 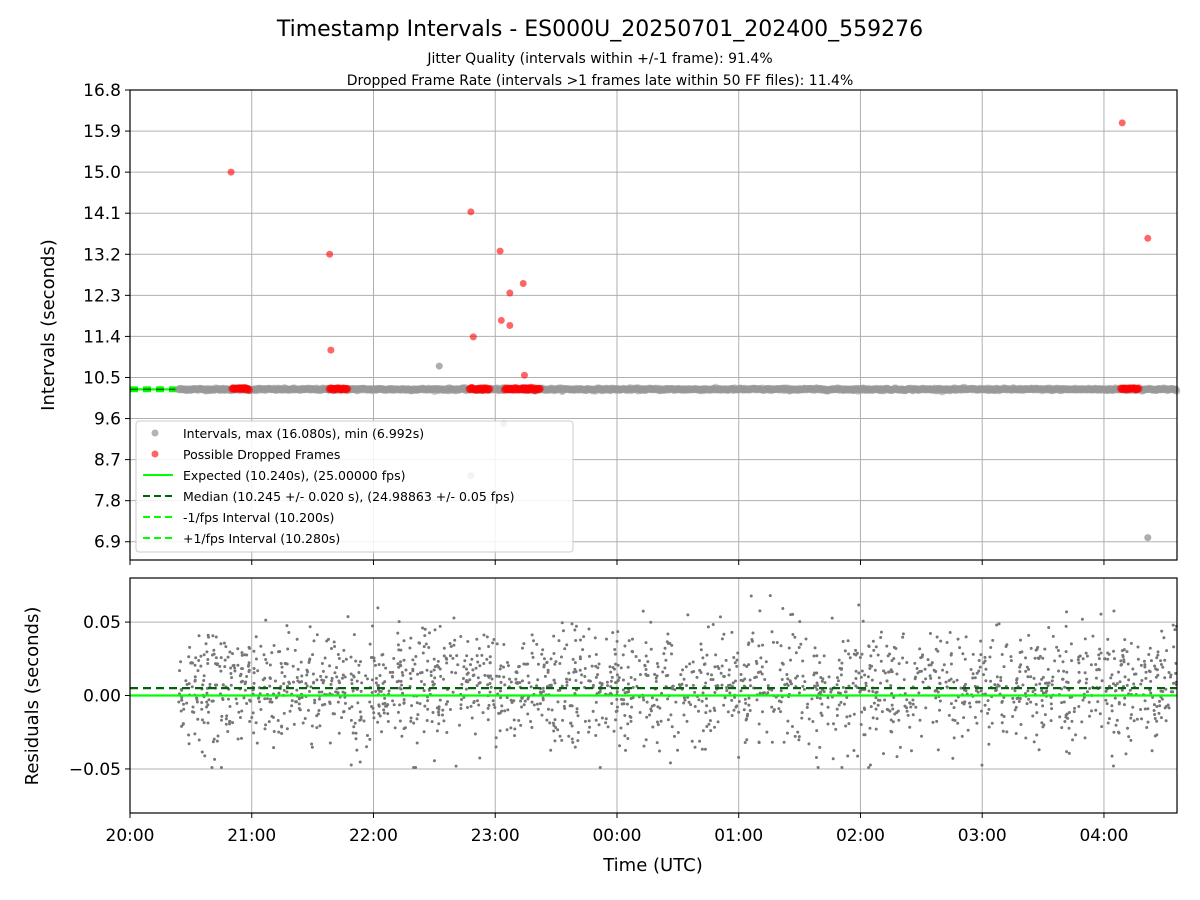 I want to click on bottom-x-tick-label: 03:00, so click(x=982, y=836).